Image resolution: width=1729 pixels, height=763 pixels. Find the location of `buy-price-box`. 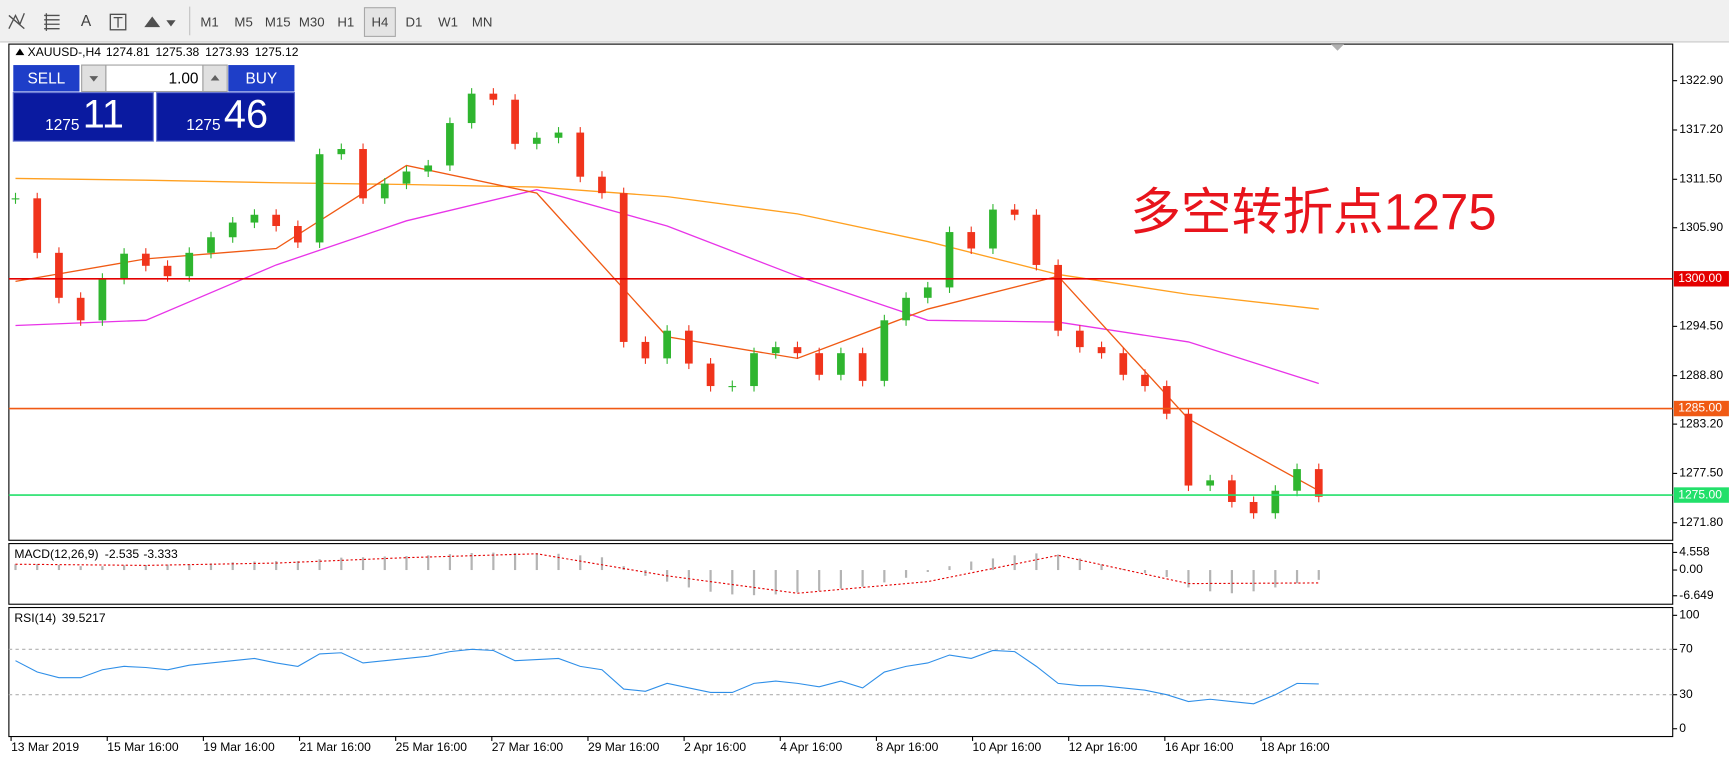

buy-price-box is located at coordinates (226, 117).